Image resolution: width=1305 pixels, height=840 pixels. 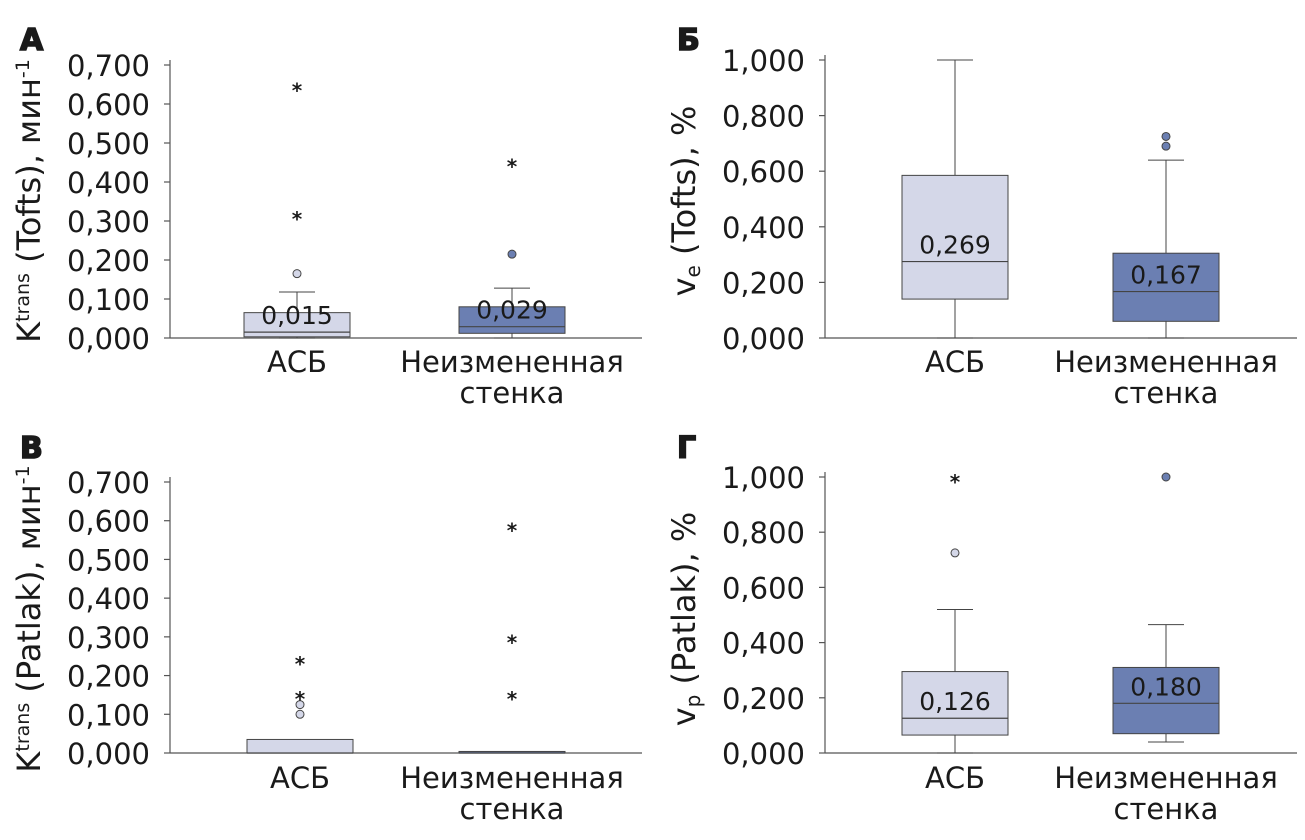 What do you see at coordinates (686, 448) in the screenshot?
I see `panel-letter: Г` at bounding box center [686, 448].